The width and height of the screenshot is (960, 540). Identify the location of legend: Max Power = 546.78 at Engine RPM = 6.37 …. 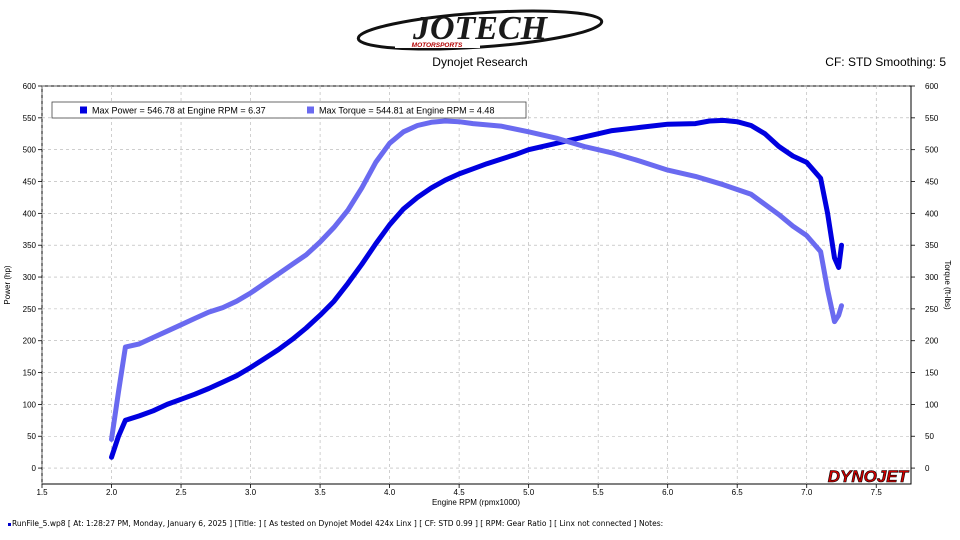
(289, 110).